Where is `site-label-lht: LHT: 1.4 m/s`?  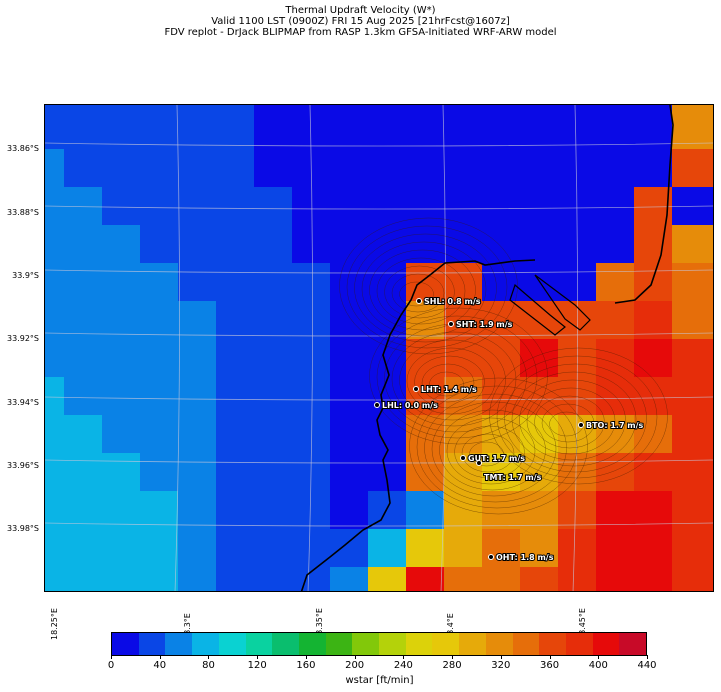
site-label-lht: LHT: 1.4 m/s is located at coordinates (449, 389).